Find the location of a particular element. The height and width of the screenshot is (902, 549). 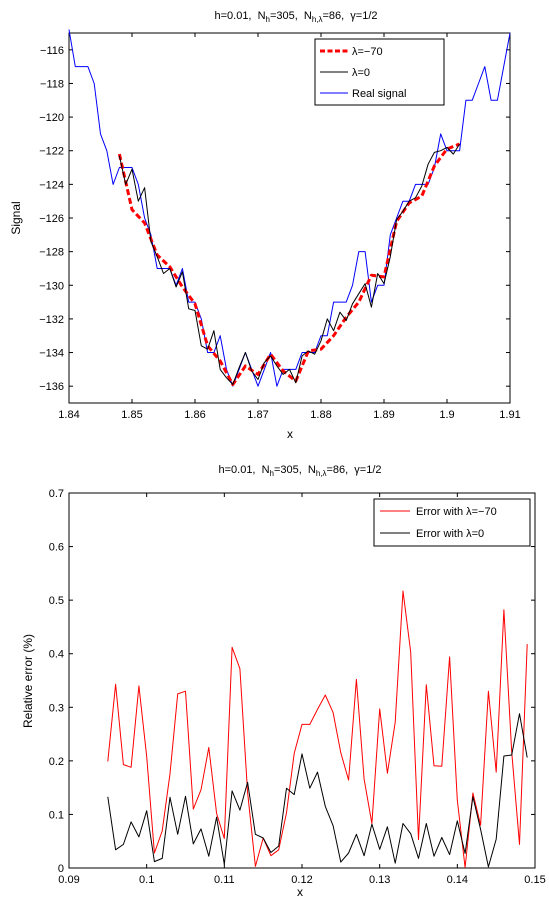

bottom-x-axis-label: x is located at coordinates (300, 892).